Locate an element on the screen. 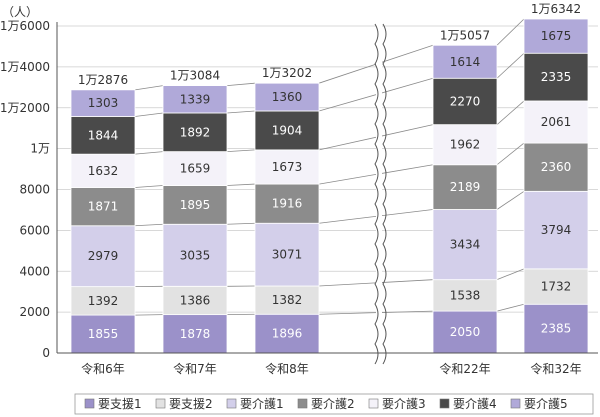  legend-label: 要介護3 is located at coordinates (404, 403).